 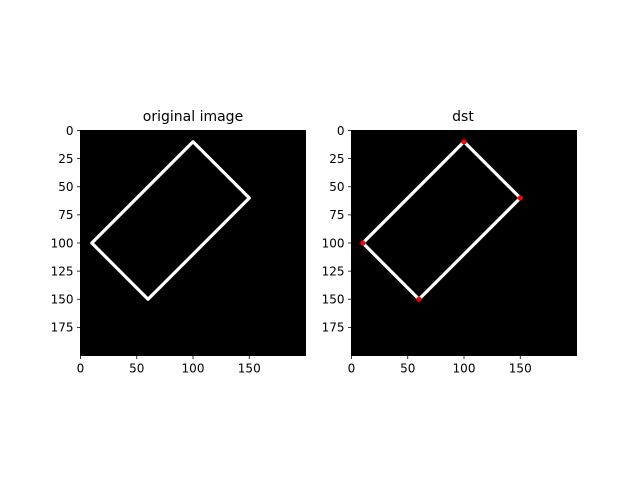 I want to click on panel-title: dst, so click(x=463, y=117).